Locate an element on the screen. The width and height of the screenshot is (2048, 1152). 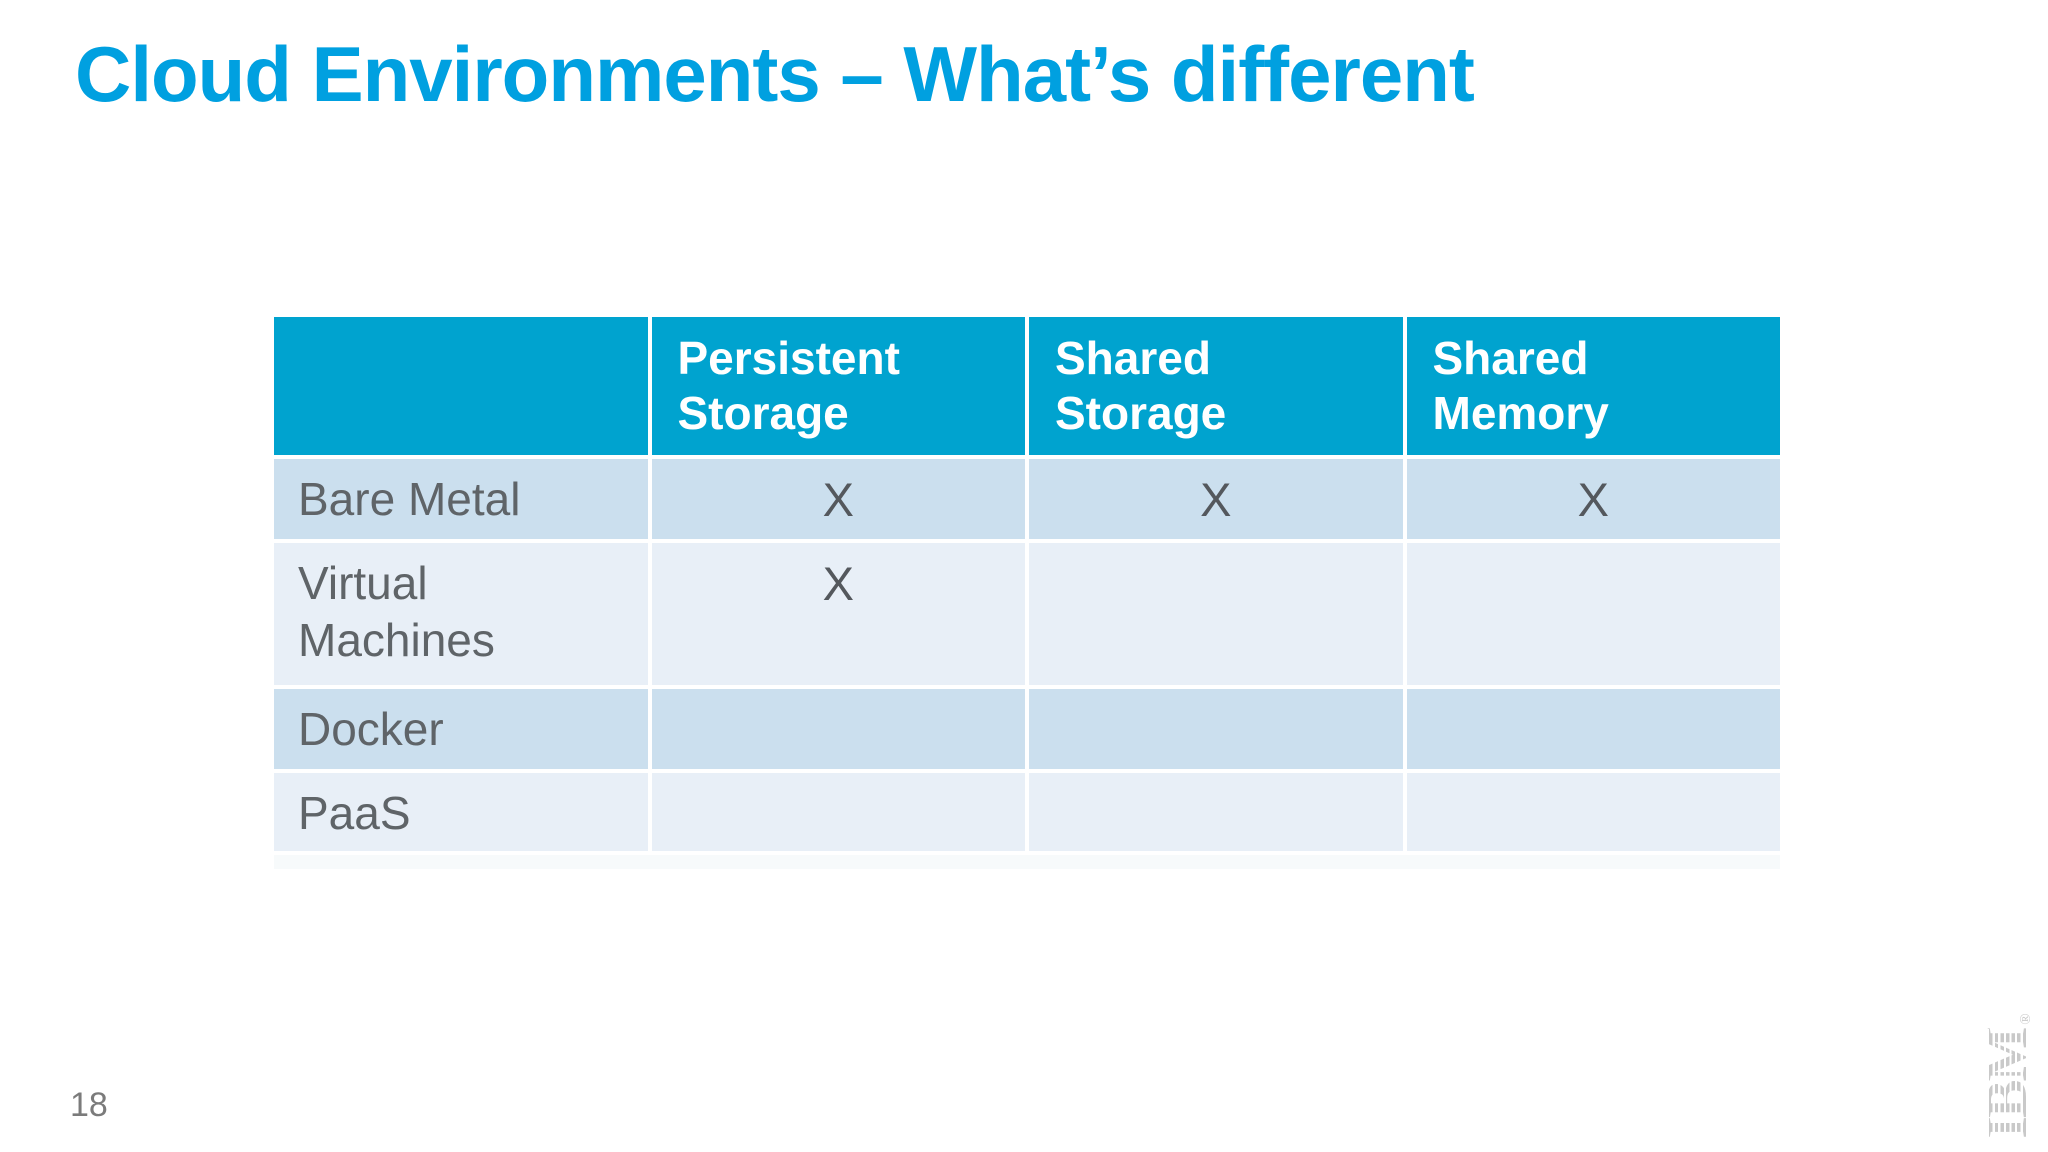
header-cell-shared-memory: Shared Memory is located at coordinates (1593, 386).